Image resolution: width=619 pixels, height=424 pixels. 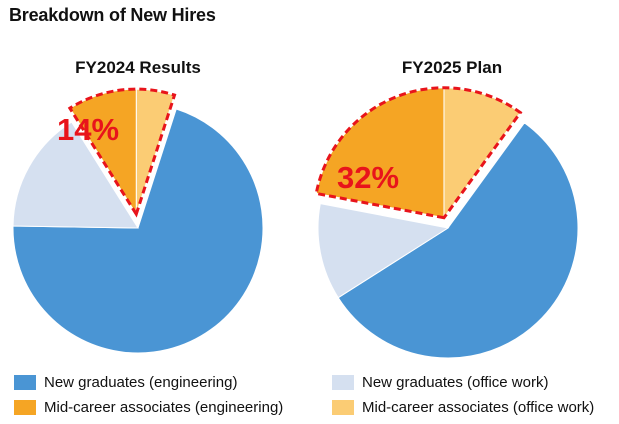 What do you see at coordinates (452, 67) in the screenshot?
I see `chart-title-fy2025: FY2025 Plan` at bounding box center [452, 67].